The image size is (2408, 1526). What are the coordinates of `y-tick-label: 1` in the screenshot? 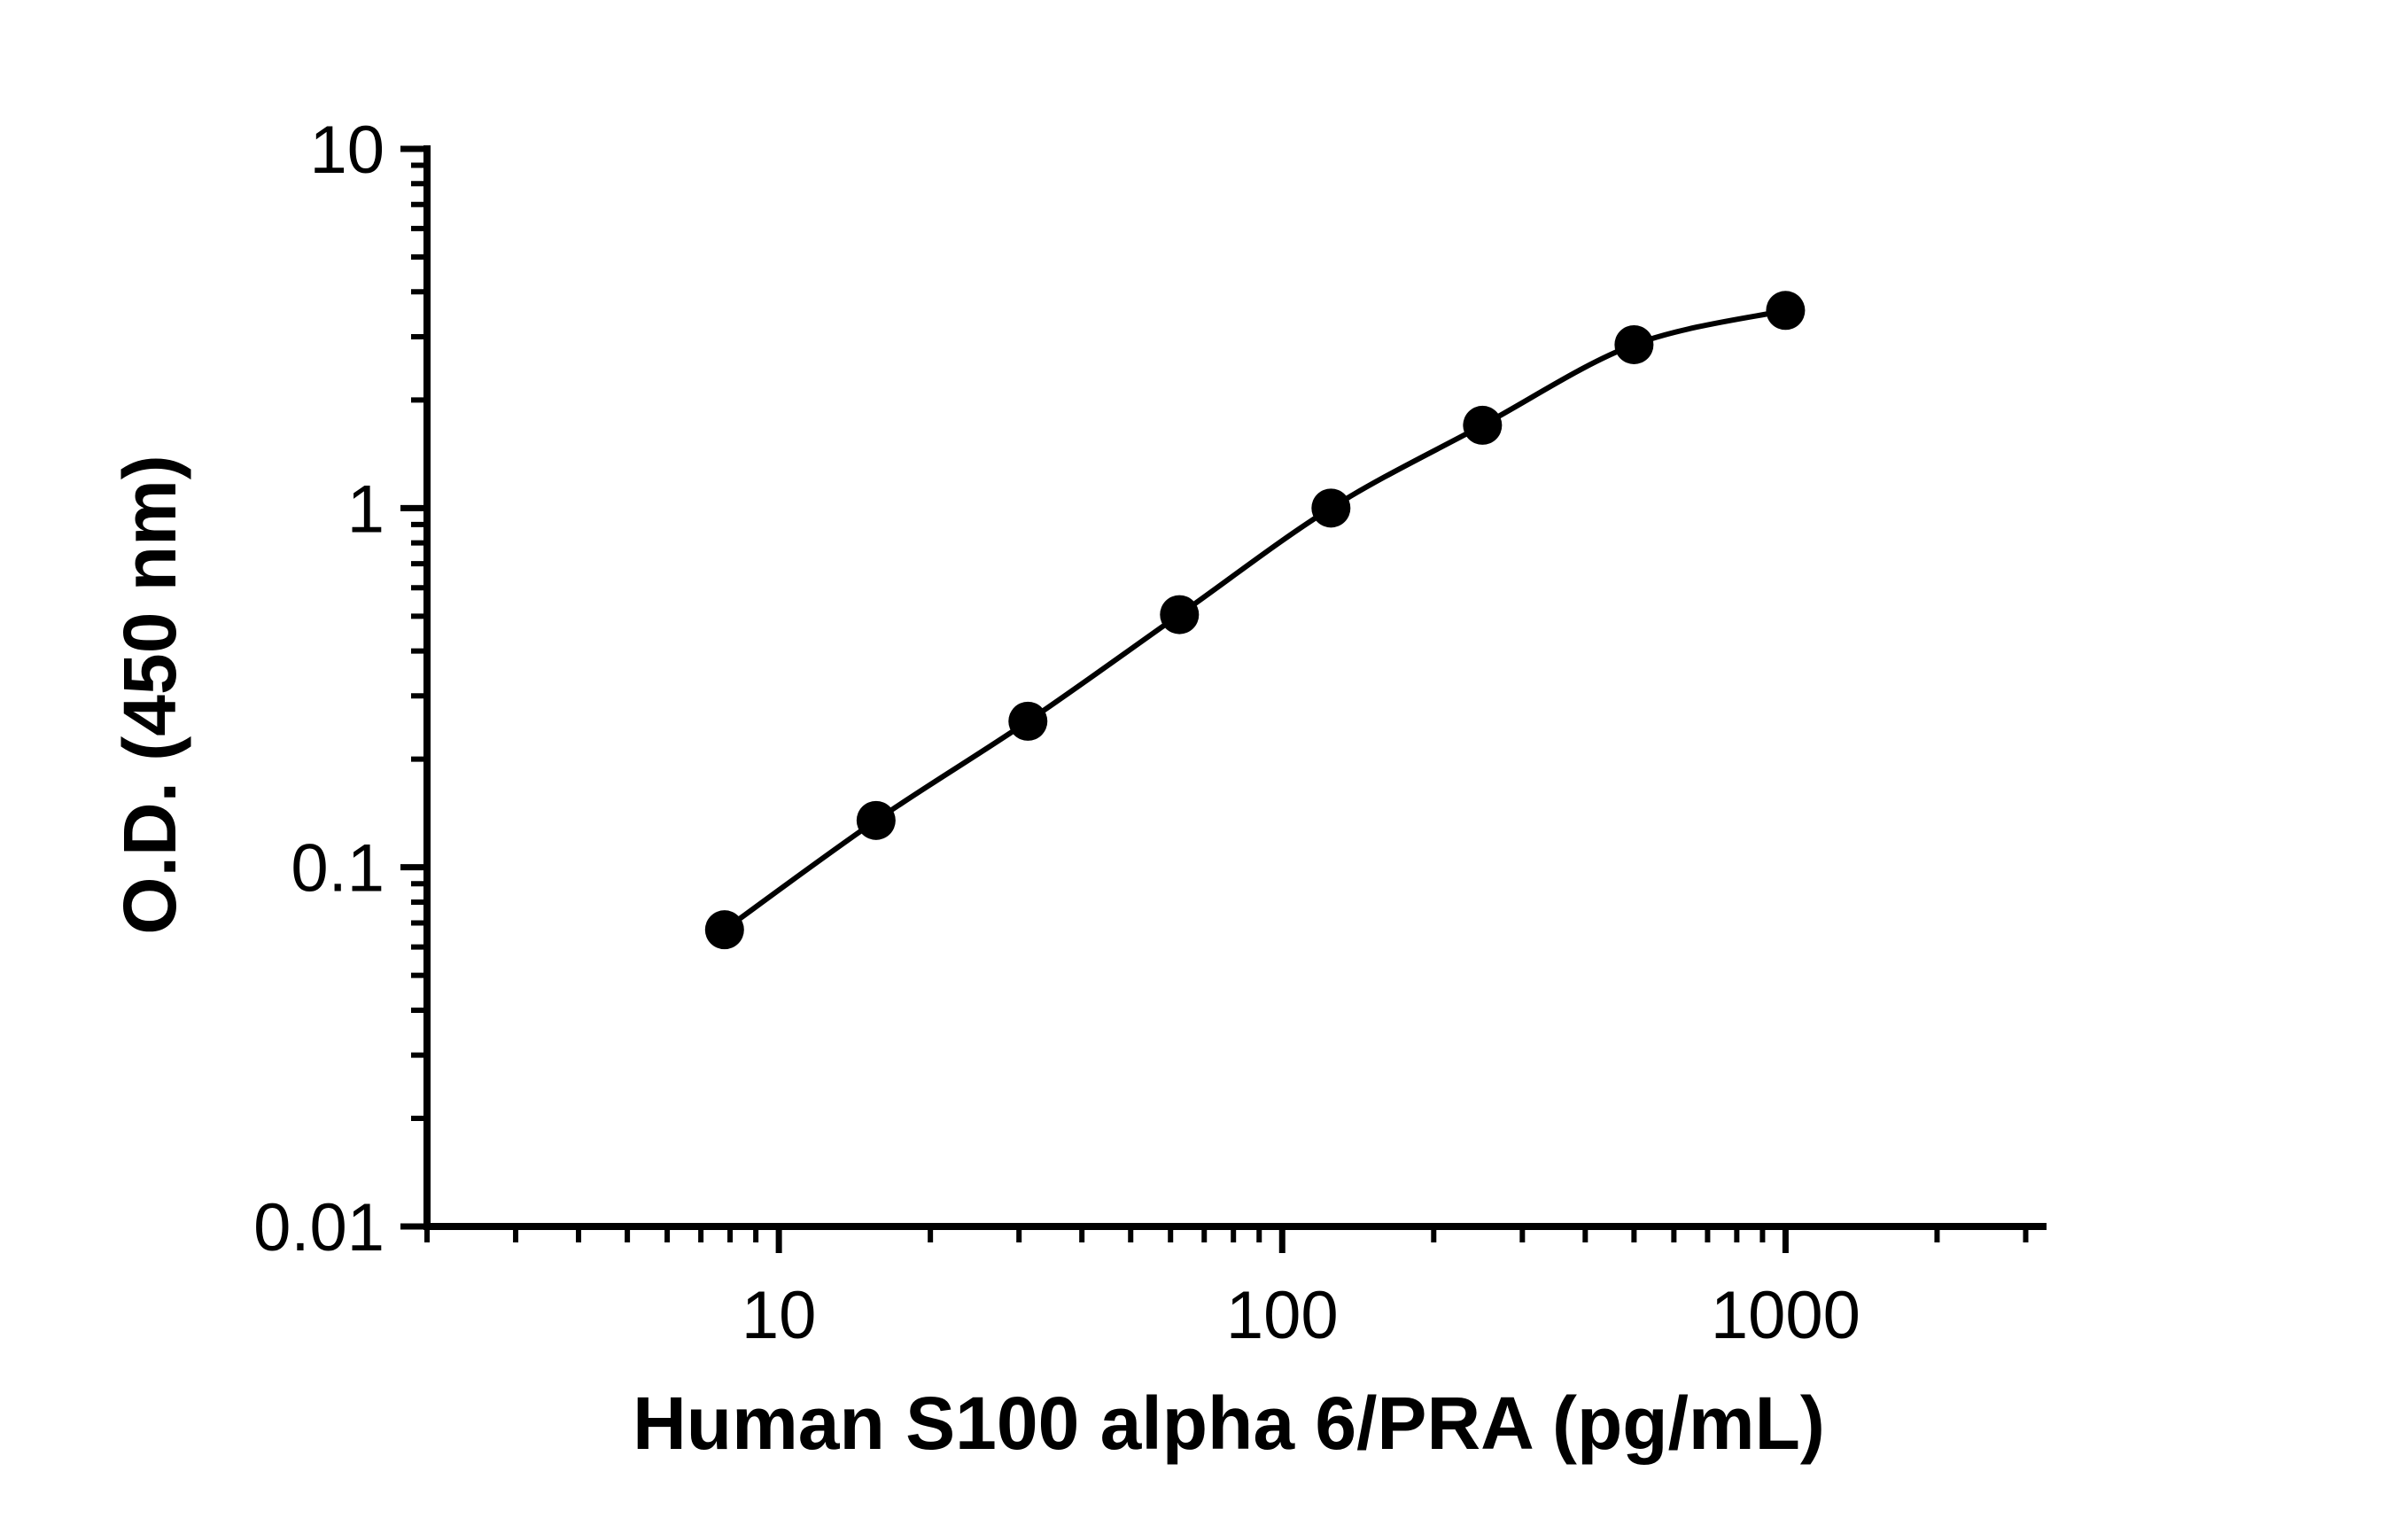 It's located at (366, 509).